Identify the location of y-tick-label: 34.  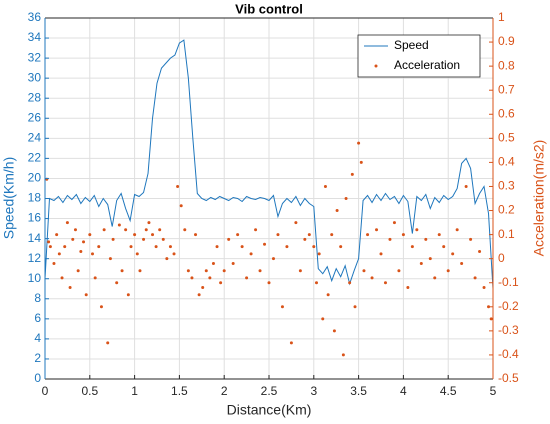
(35, 37).